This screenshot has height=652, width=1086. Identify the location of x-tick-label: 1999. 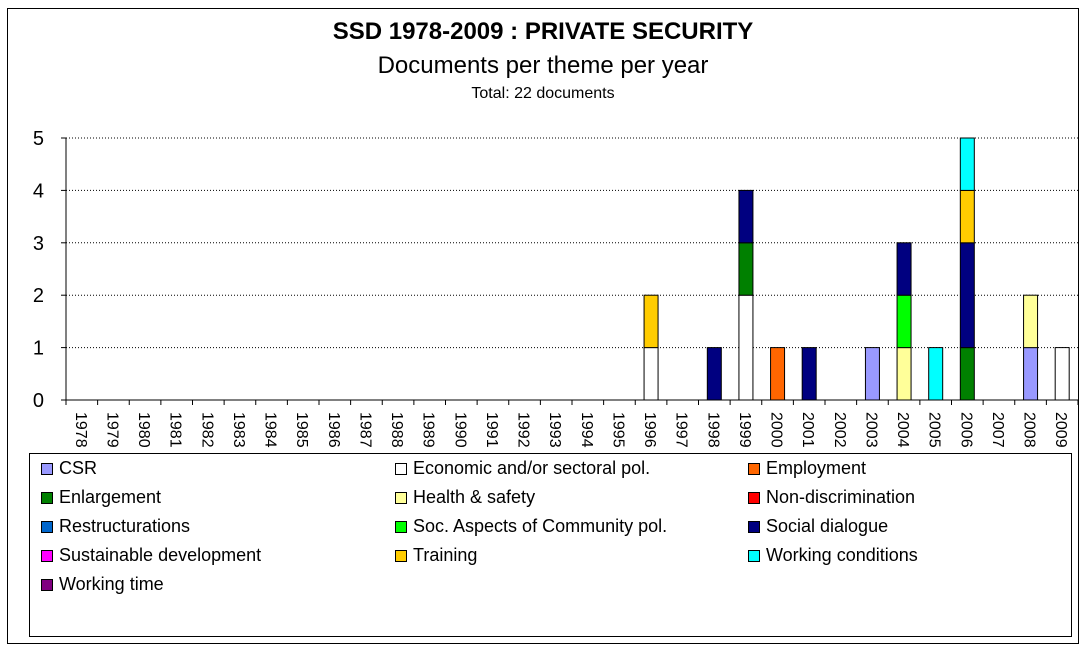
(744, 430).